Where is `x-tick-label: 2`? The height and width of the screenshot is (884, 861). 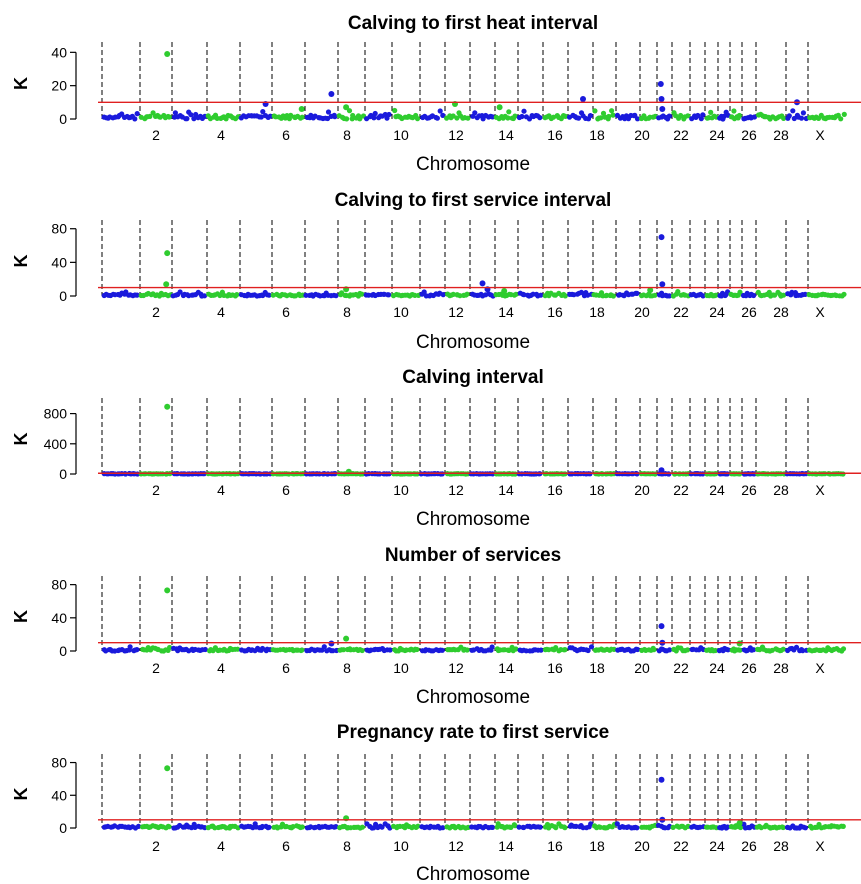 x-tick-label: 2 is located at coordinates (156, 312).